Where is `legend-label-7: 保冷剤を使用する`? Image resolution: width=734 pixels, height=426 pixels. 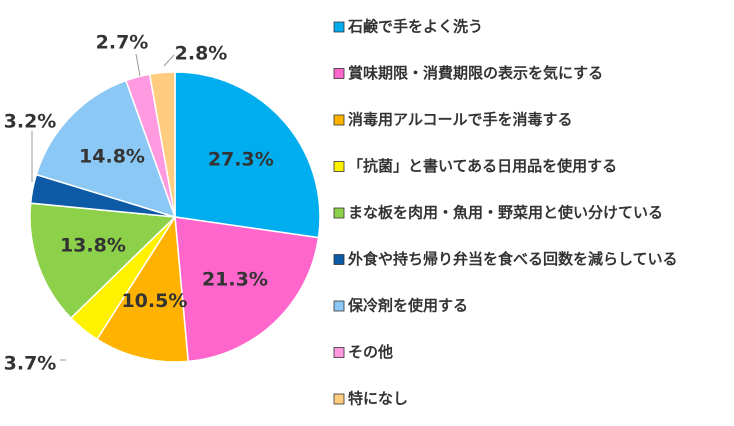 legend-label-7: 保冷剤を使用する is located at coordinates (407, 306).